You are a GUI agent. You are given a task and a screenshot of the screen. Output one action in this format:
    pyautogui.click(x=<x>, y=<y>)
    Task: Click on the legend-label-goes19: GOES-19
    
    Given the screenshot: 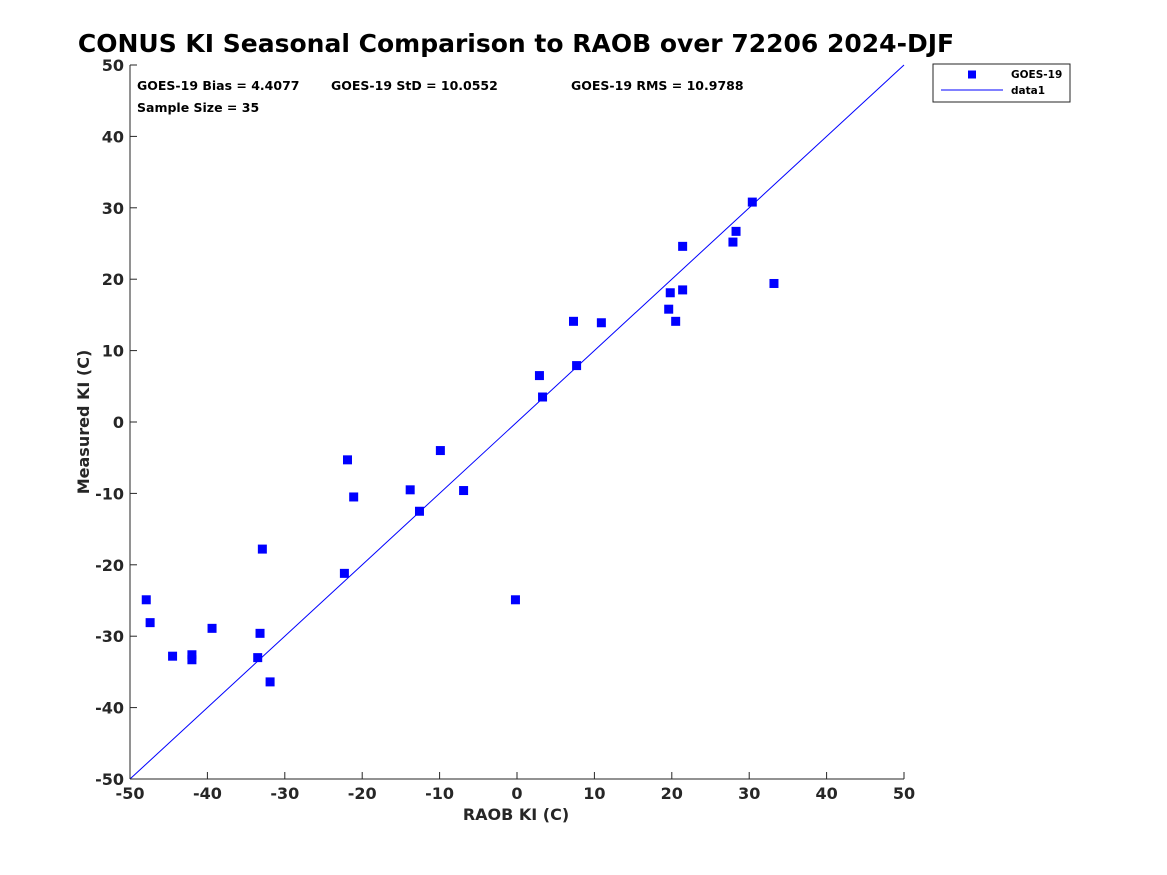 What is the action you would take?
    pyautogui.click(x=1036, y=75)
    